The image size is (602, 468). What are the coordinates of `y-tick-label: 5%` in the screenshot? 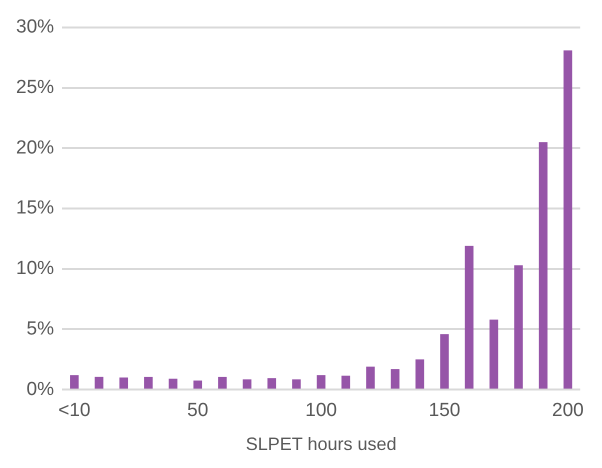 It's located at (40, 329).